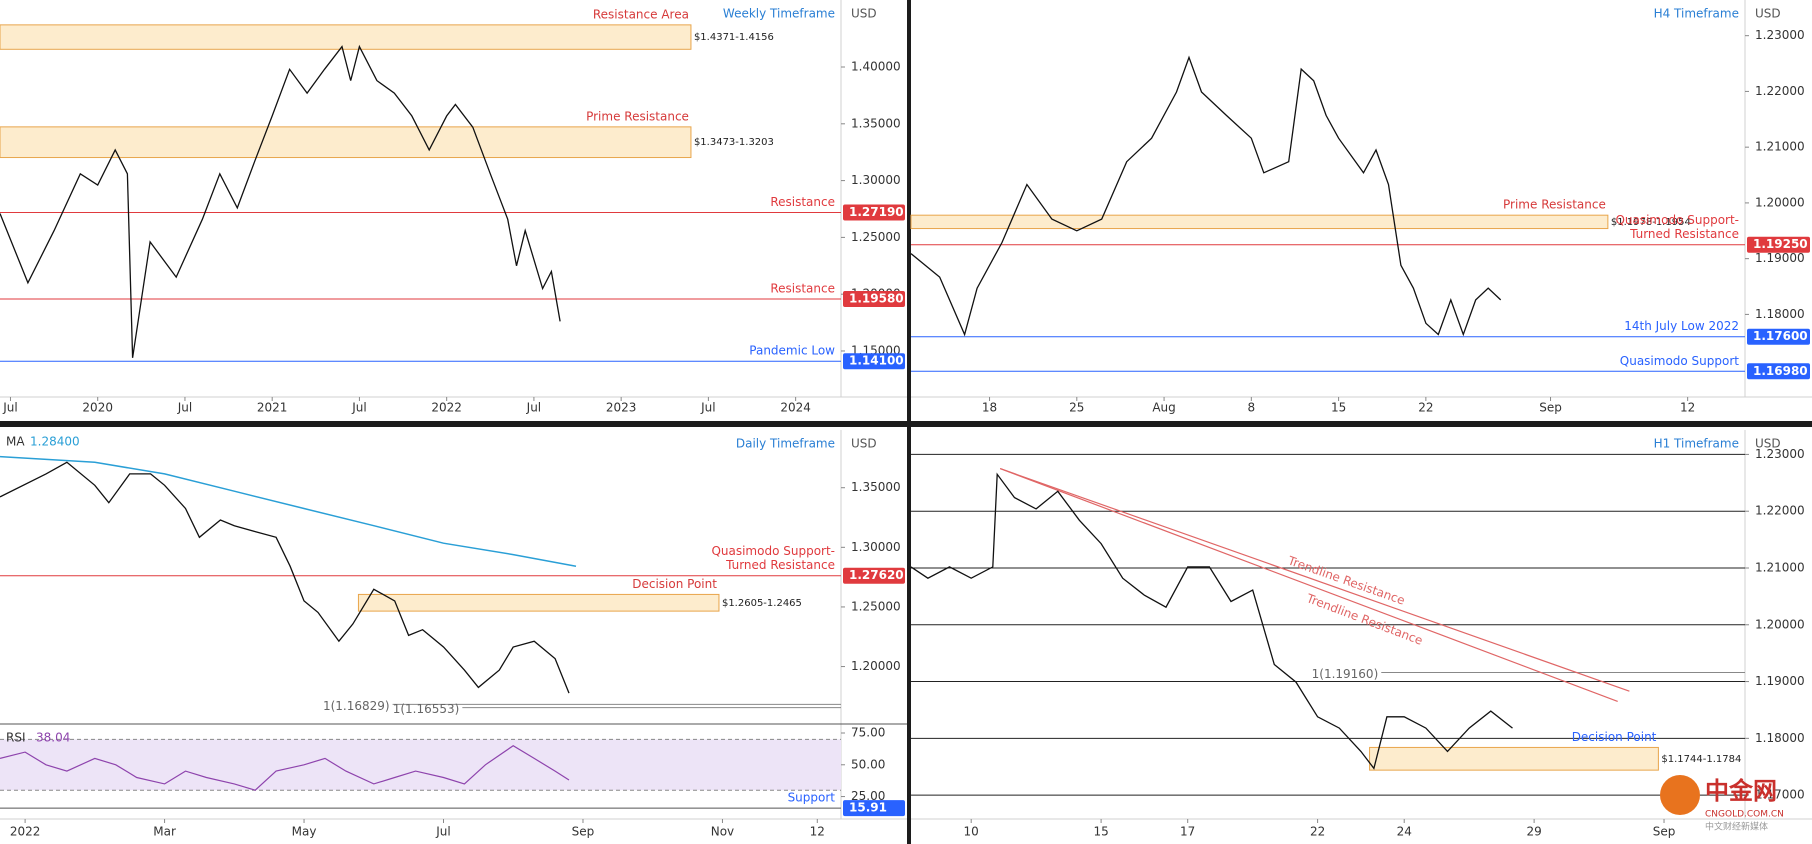 The height and width of the screenshot is (844, 1812). Describe the element at coordinates (876, 67) in the screenshot. I see `y-tick-label: 1.40000` at that location.